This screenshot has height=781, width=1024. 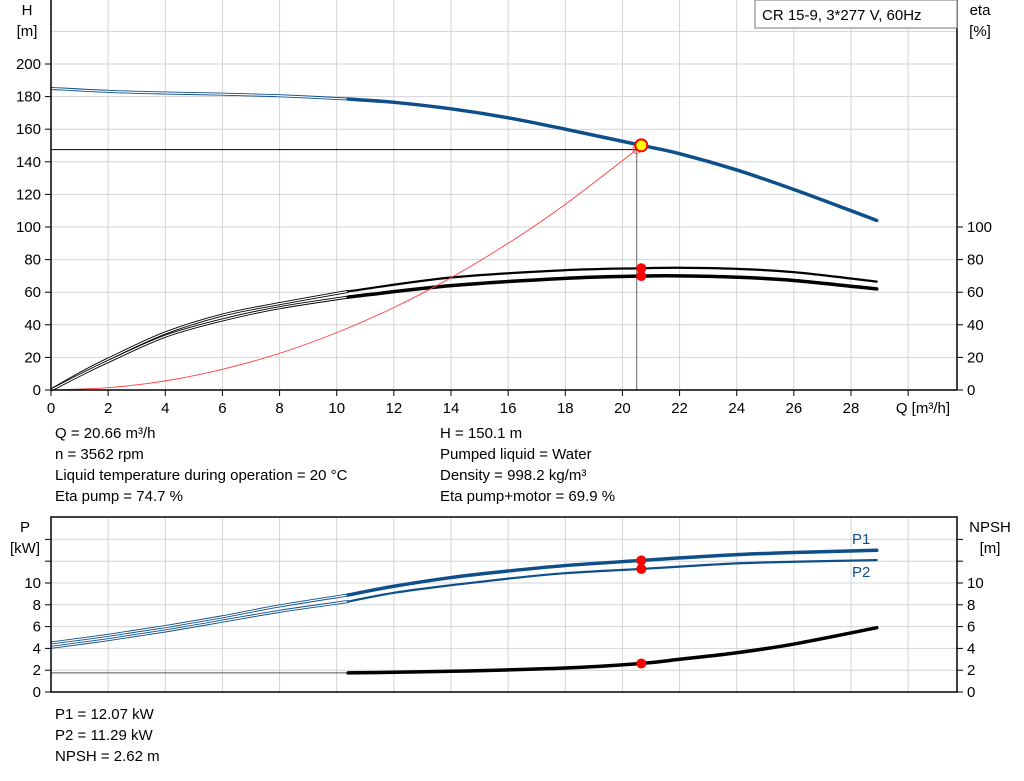 I want to click on x-tick-label: 8, so click(x=279, y=408).